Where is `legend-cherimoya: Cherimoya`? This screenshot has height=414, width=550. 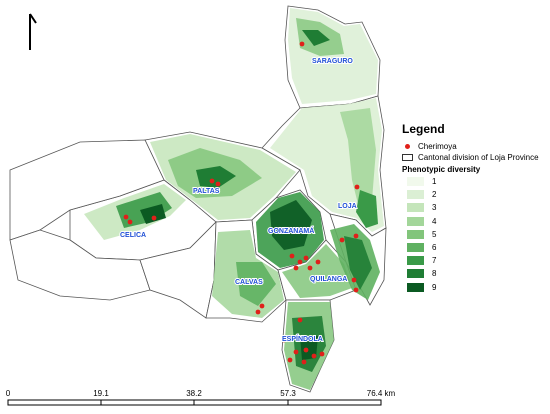
legend-cherimoya: Cherimoya is located at coordinates (475, 146).